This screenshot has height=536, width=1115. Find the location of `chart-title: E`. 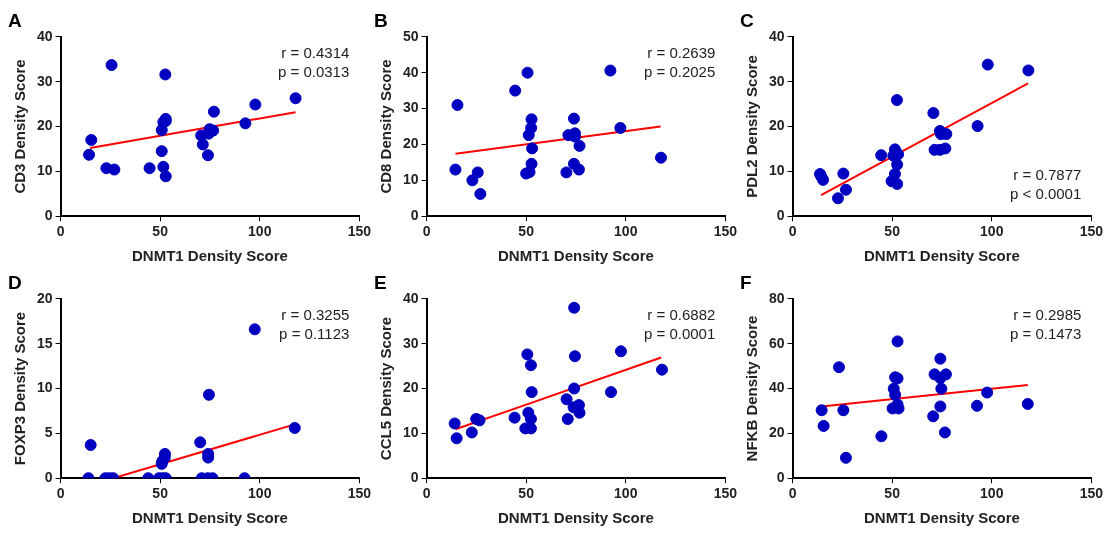

chart-title: E is located at coordinates (380, 282).